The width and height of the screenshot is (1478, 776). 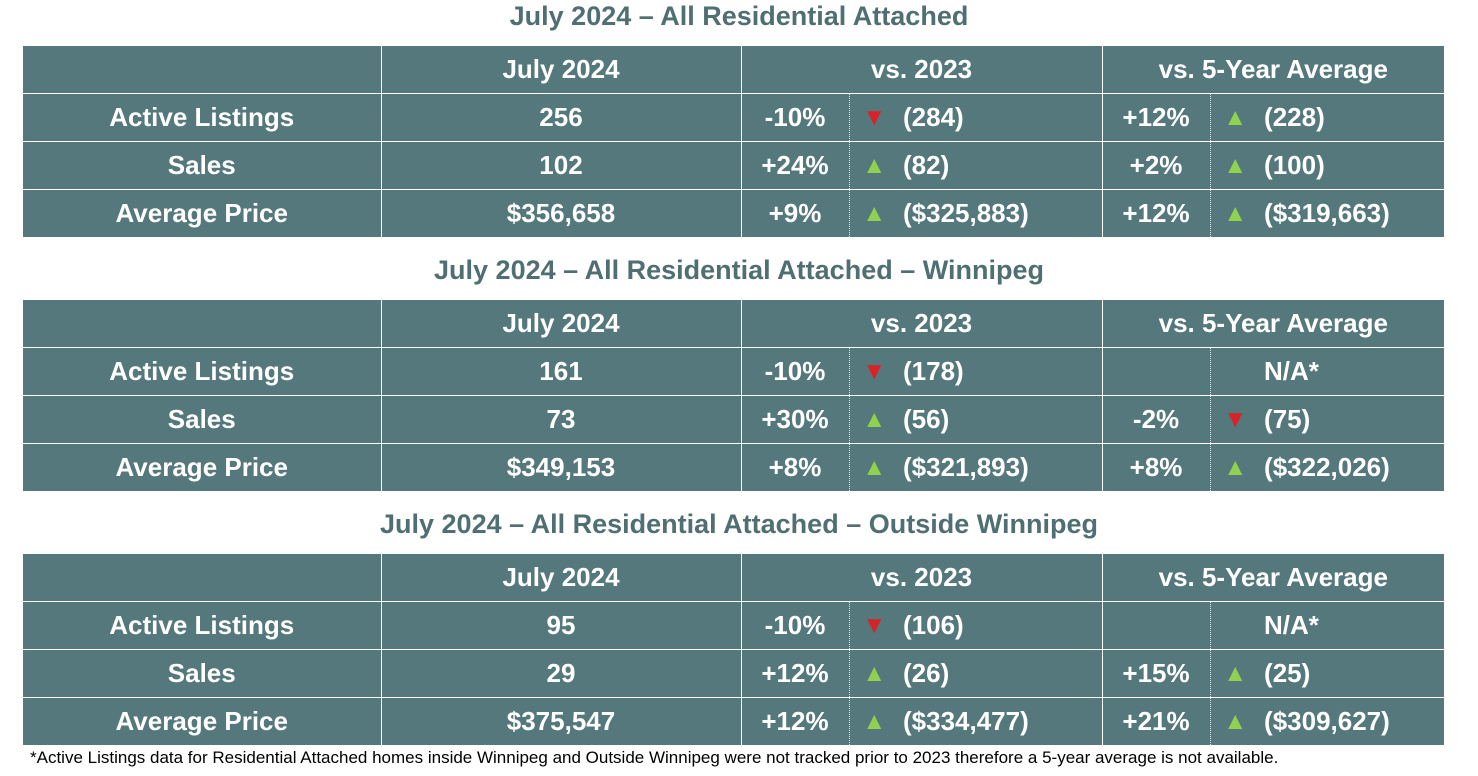 I want to click on table-row: Active Listings 161 -10% ▼ (178) N/A*, so click(x=734, y=371).